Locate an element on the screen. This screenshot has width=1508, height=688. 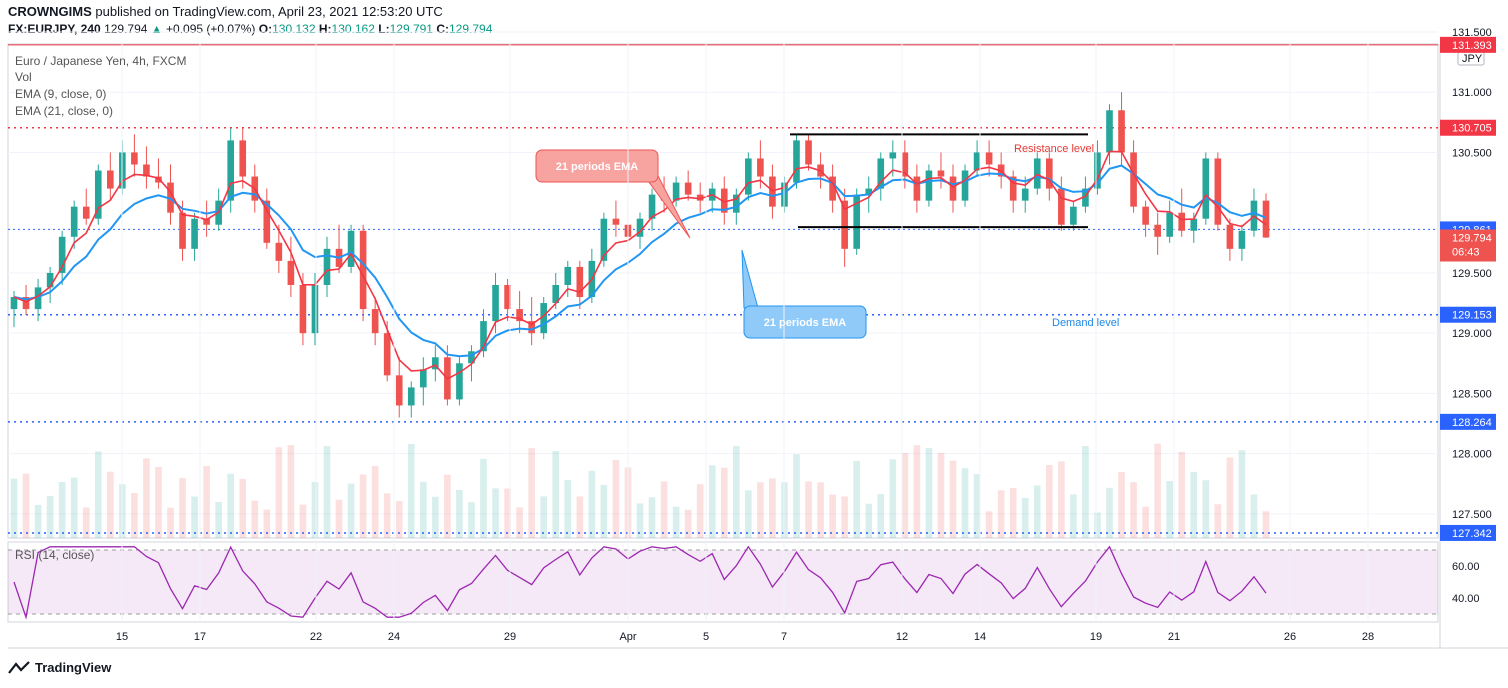
change: +0.095 (+0.07%) is located at coordinates (211, 29).